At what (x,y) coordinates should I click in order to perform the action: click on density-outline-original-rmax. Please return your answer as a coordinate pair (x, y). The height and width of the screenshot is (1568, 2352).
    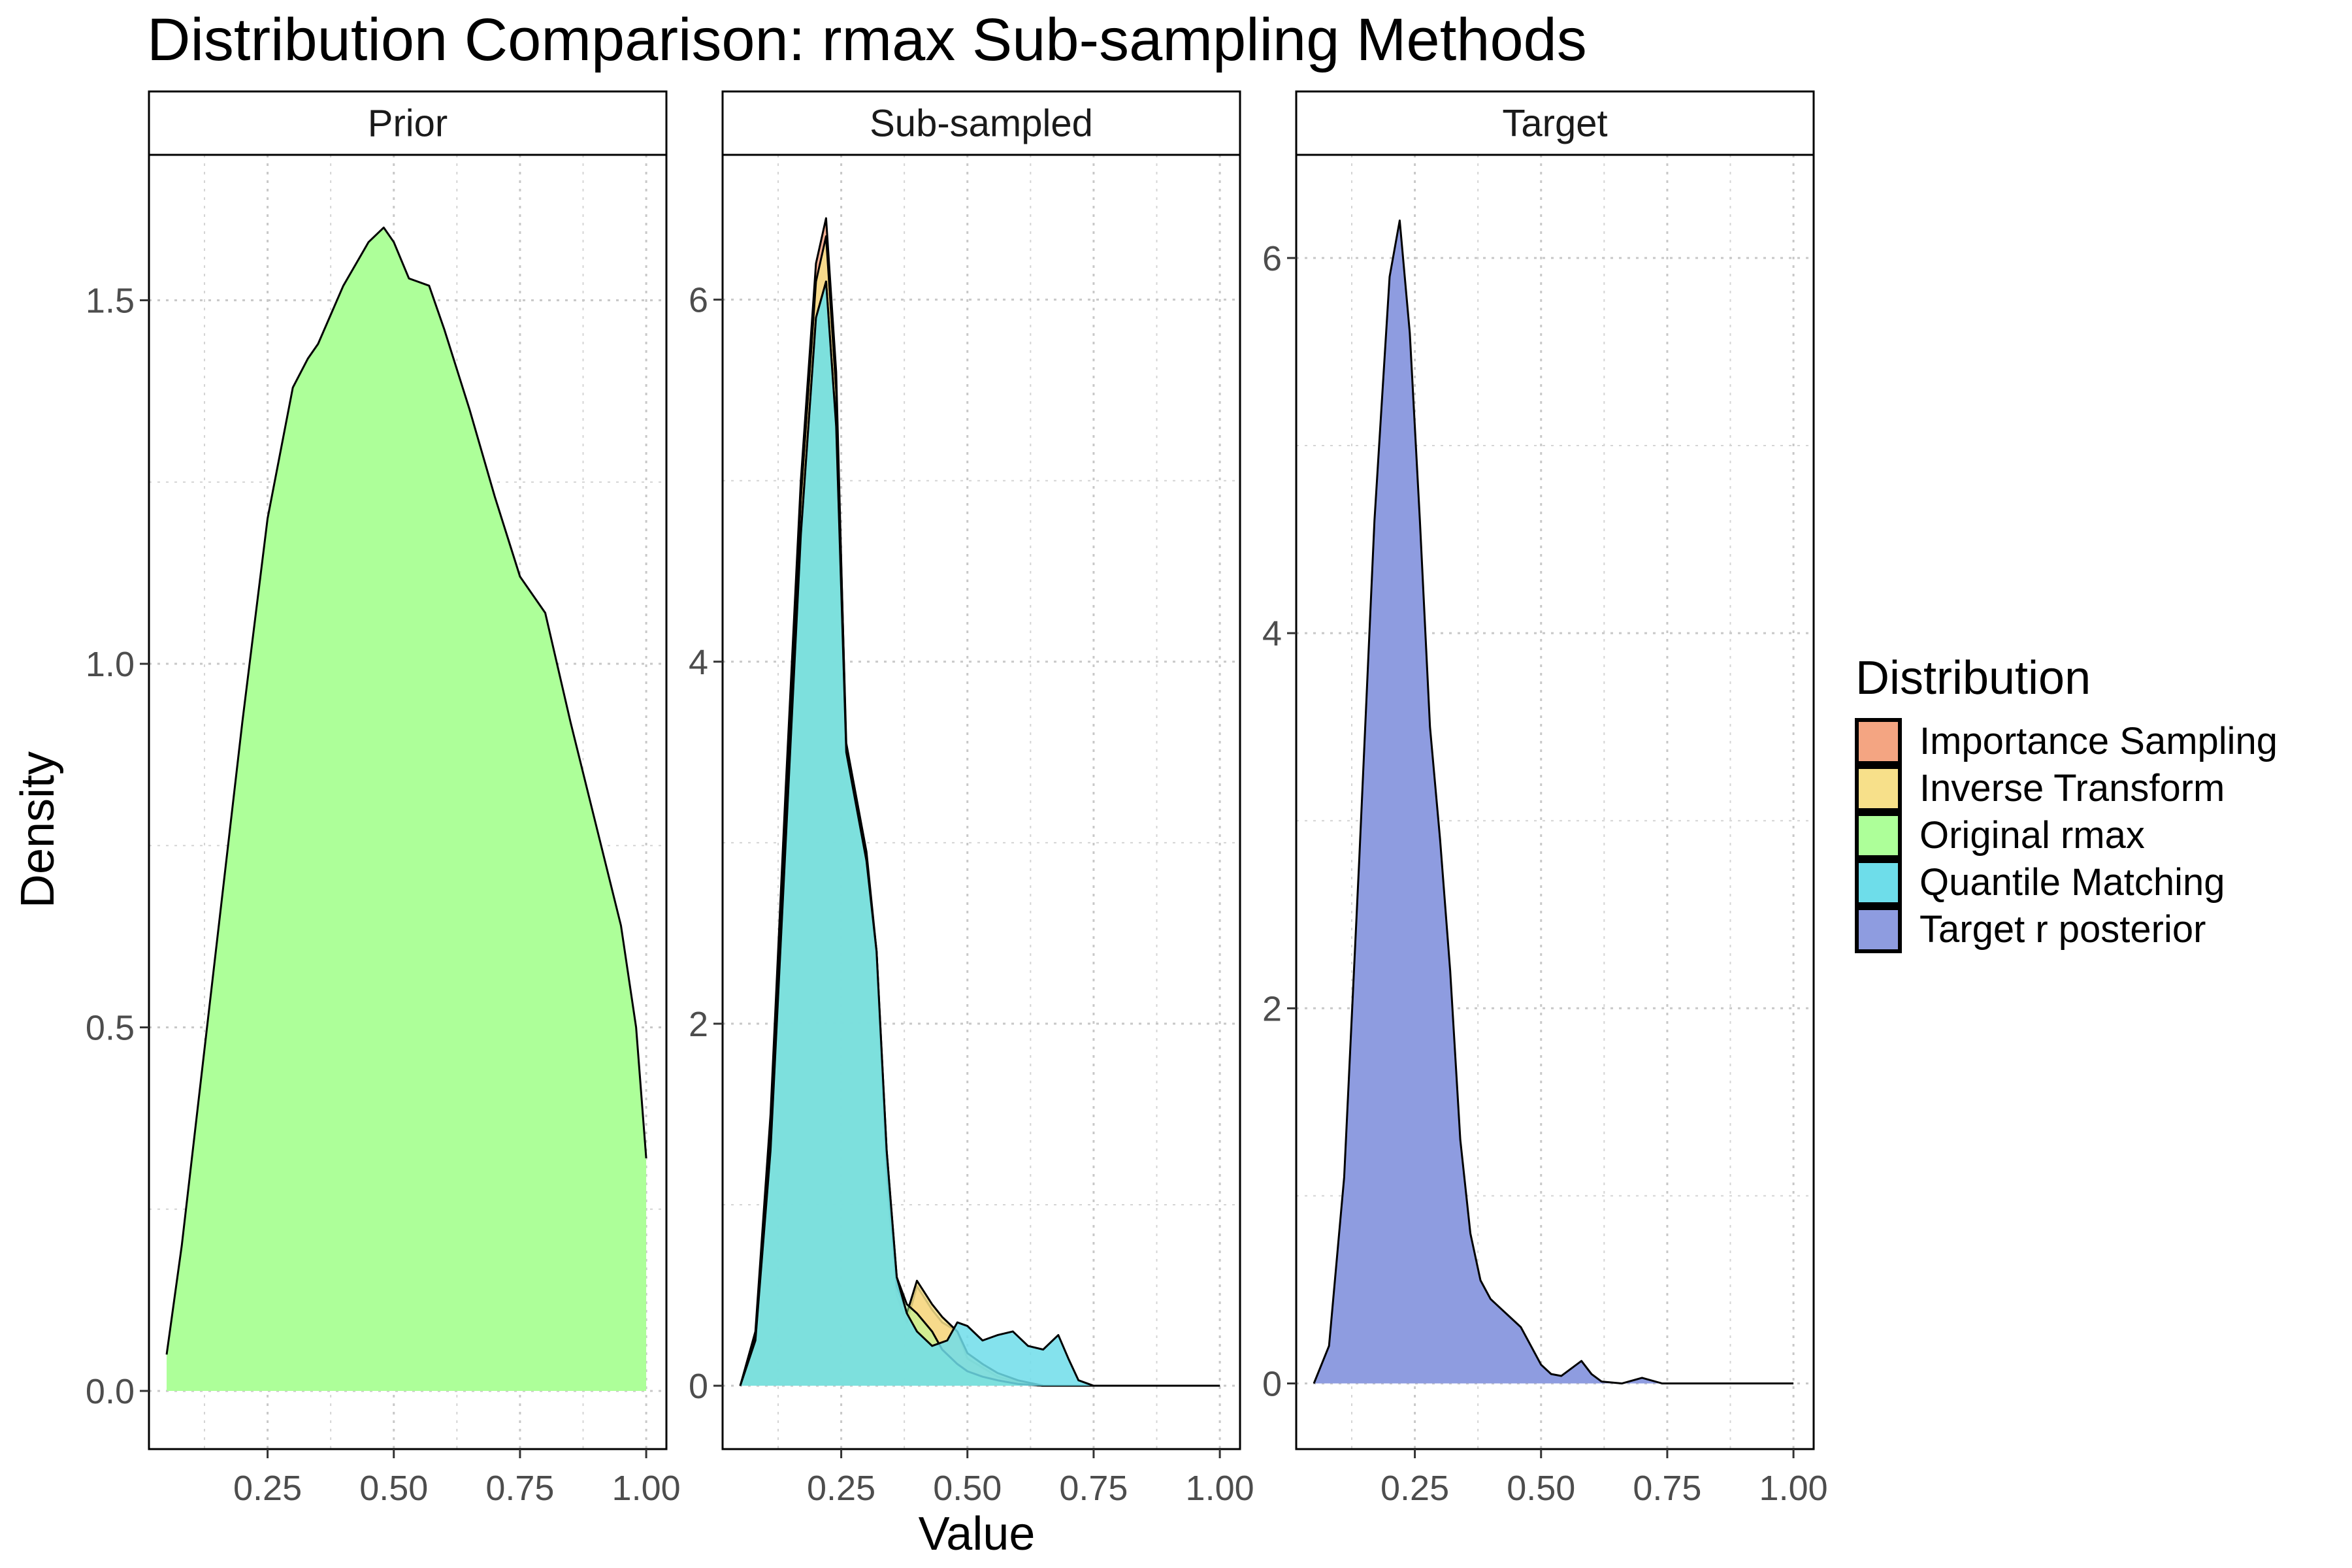
    Looking at the image, I should click on (406, 790).